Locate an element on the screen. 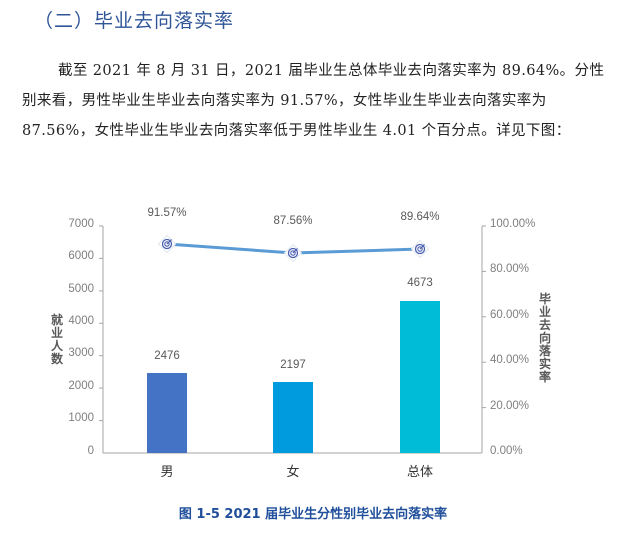  bar-value-label: 4673 is located at coordinates (420, 283).